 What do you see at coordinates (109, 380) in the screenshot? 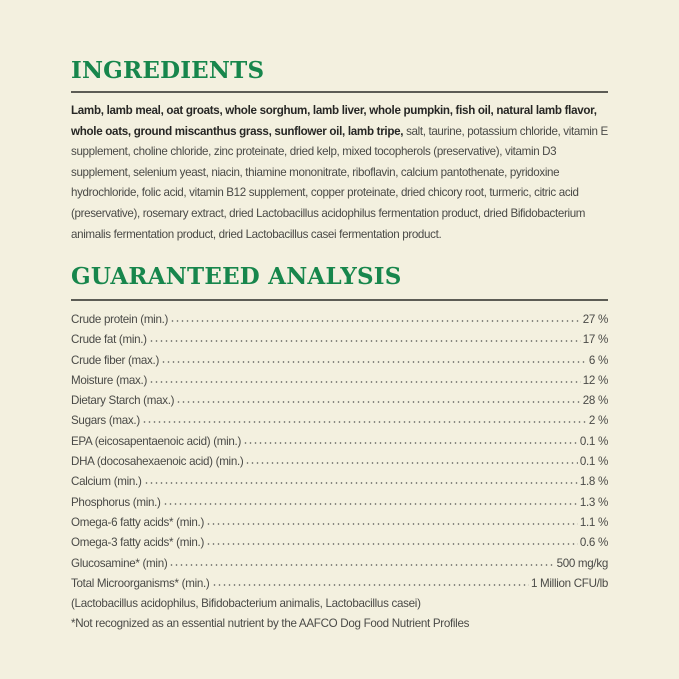
I see `analysis-label: Moisture (max.)` at bounding box center [109, 380].